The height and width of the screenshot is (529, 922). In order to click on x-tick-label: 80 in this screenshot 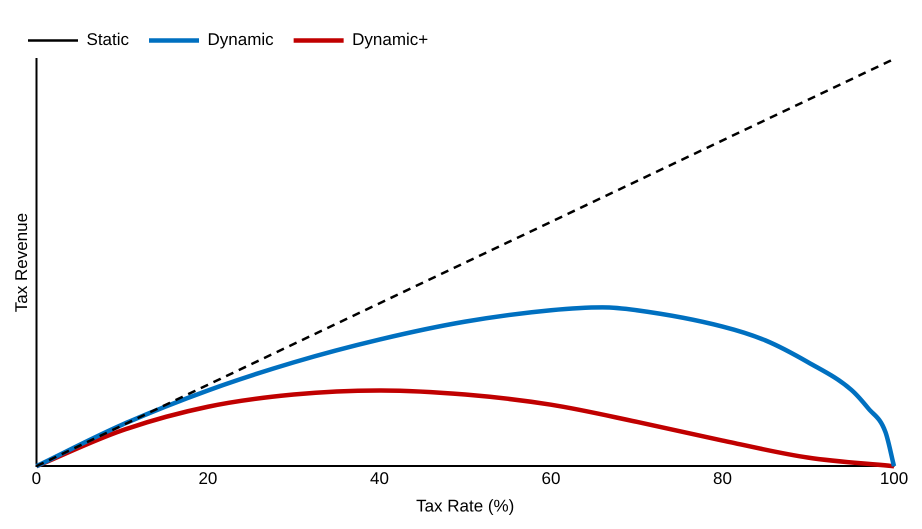, I will do `click(722, 478)`.